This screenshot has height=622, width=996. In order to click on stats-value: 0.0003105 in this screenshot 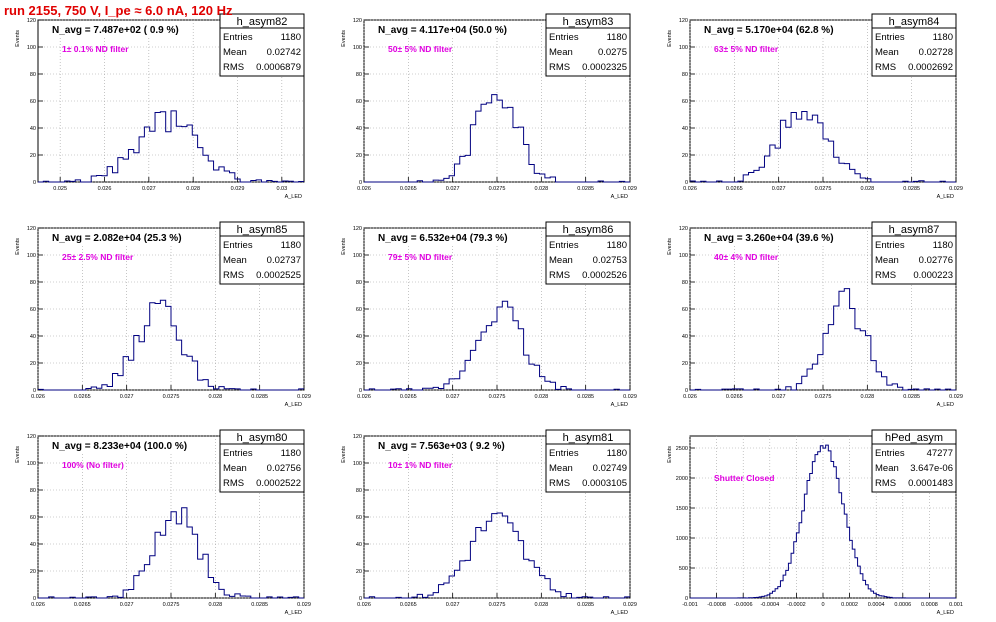, I will do `click(604, 483)`.